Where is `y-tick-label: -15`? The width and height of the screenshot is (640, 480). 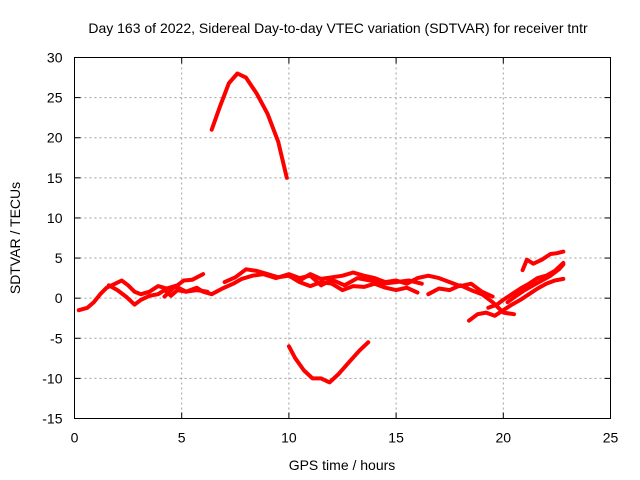
y-tick-label: -15 is located at coordinates (52, 419).